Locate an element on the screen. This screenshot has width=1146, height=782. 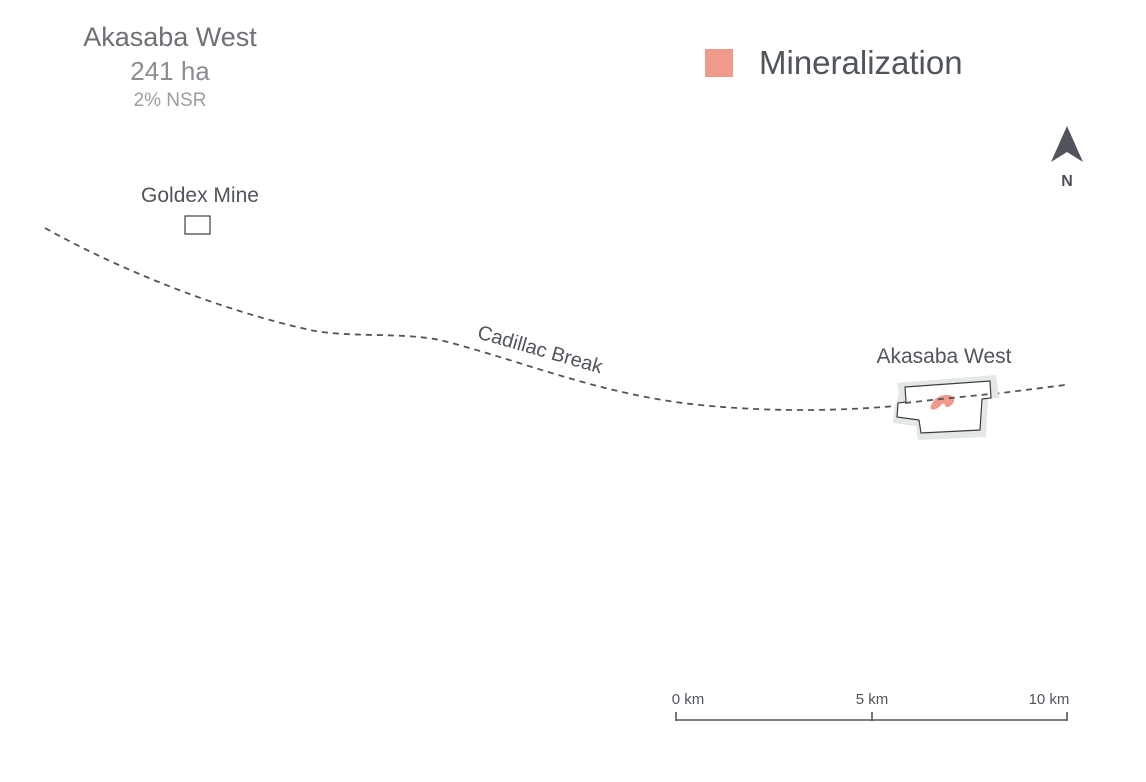
goldex-mine-outline is located at coordinates (197, 225).